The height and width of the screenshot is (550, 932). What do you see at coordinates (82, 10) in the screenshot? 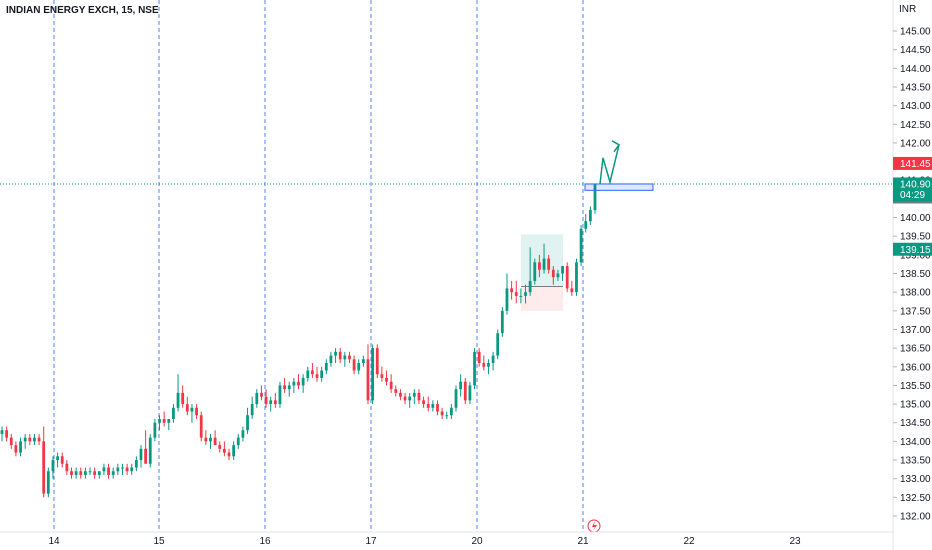
I see `symbol-title: INDIAN ENERGY EXCH, 15, NSE` at bounding box center [82, 10].